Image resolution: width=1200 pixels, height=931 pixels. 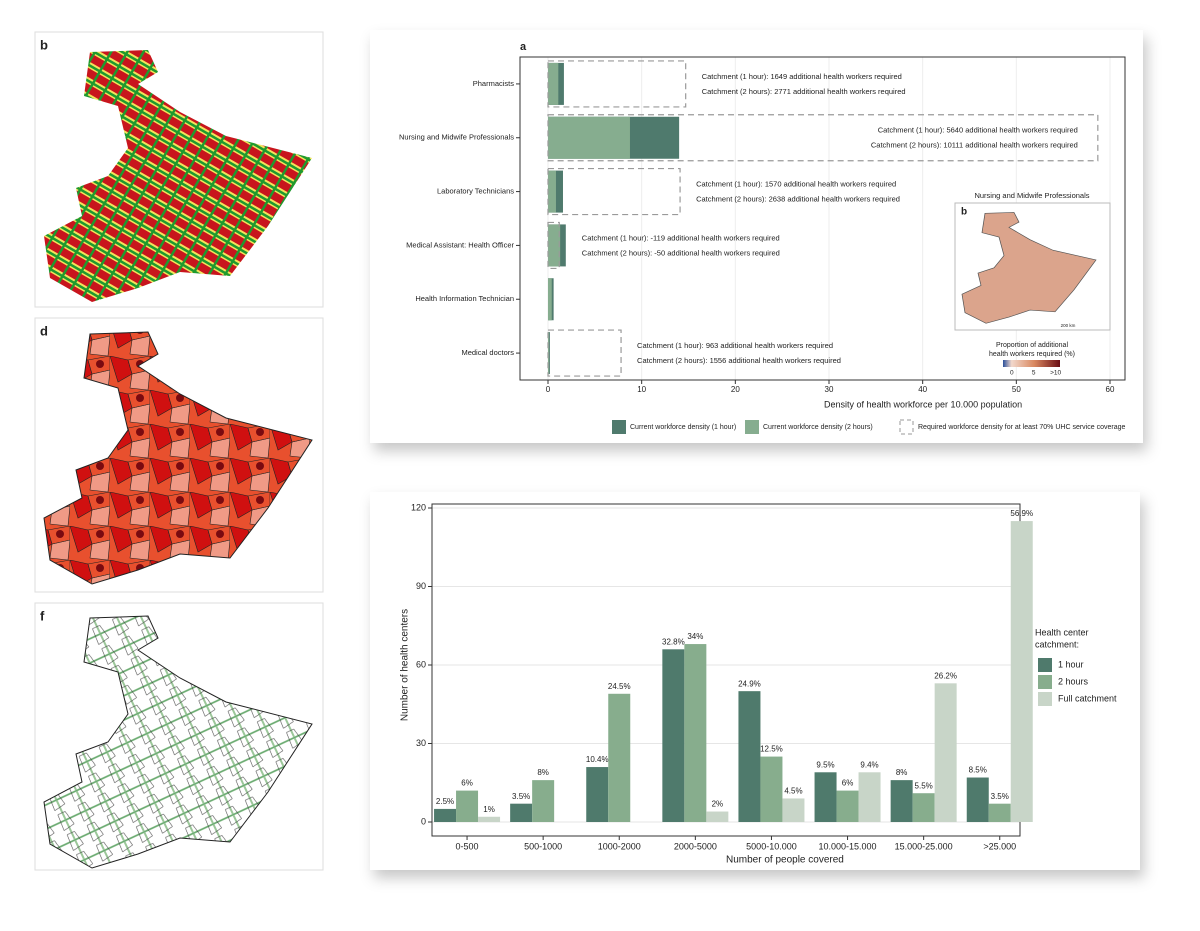 I want to click on data-label: 5.5%, so click(x=924, y=785).